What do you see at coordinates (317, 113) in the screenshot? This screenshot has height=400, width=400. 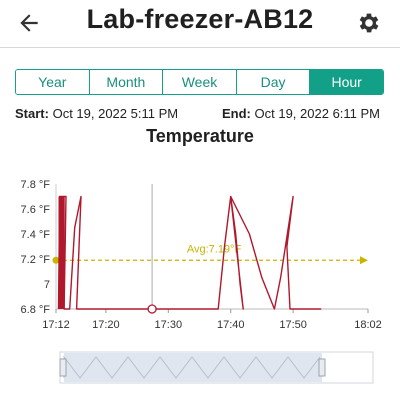 I see `end-value: Oct 19, 2022 6:11 PM` at bounding box center [317, 113].